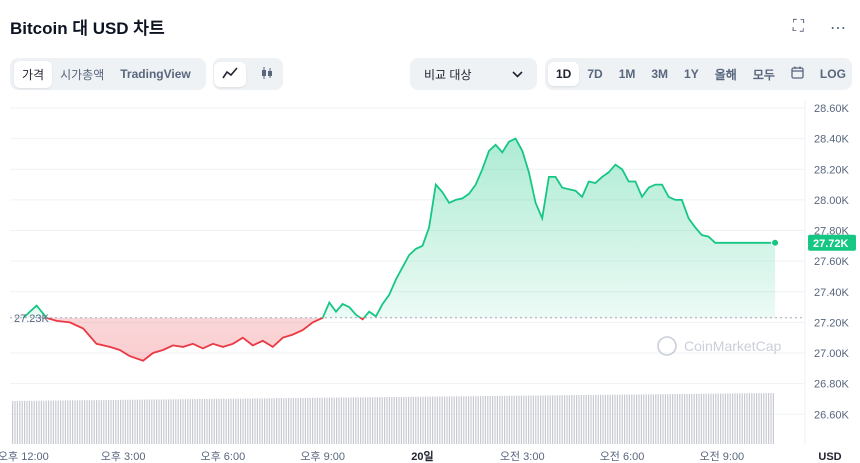 Image resolution: width=860 pixels, height=463 pixels. Describe the element at coordinates (832, 109) in the screenshot. I see `y-tick-label: 28.60K` at that location.